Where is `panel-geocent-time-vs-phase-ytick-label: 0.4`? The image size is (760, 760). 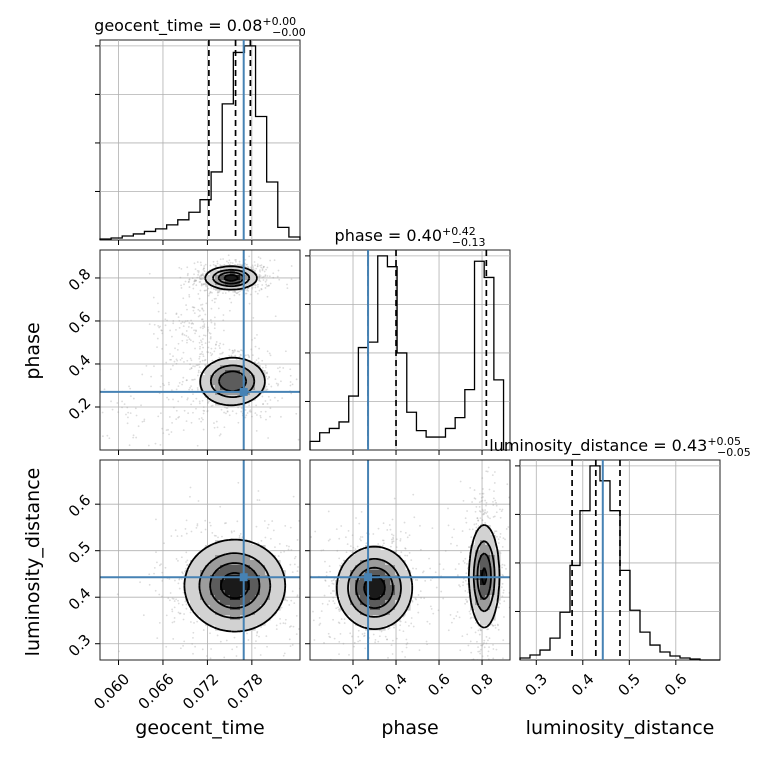 panel-geocent-time-vs-phase-ytick-label: 0.4 is located at coordinates (80, 366).